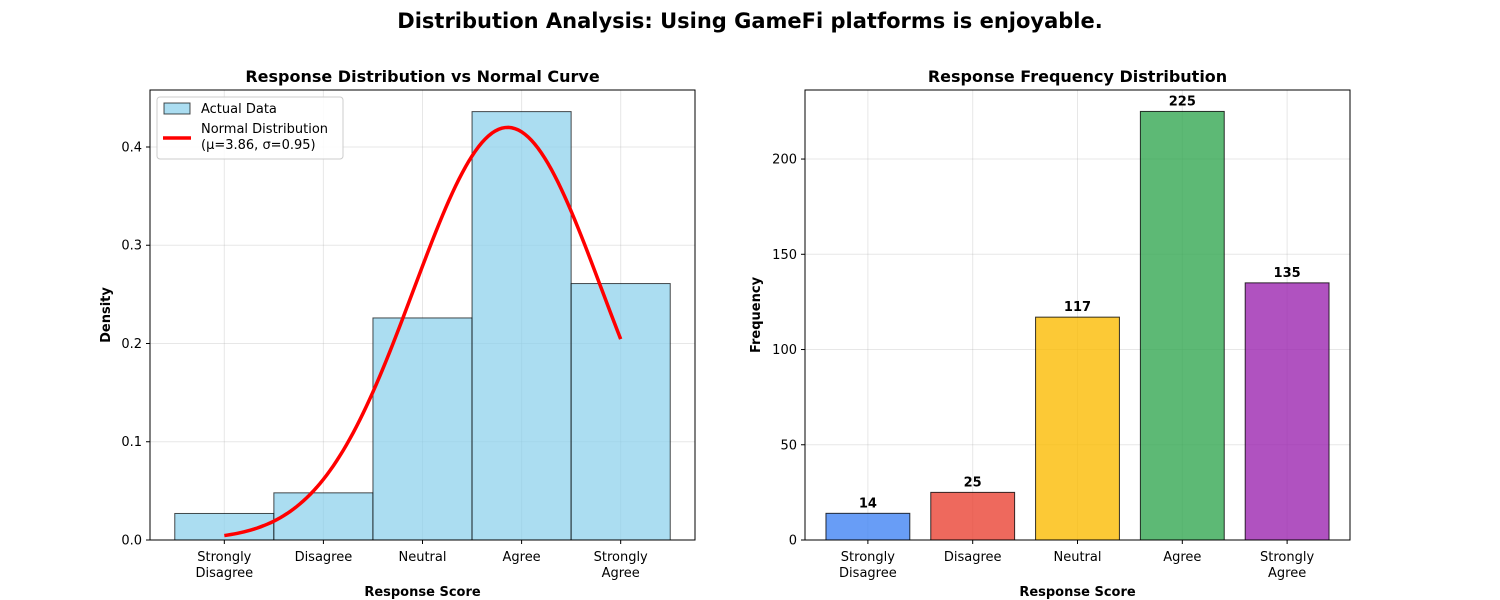 This screenshot has height=600, width=1500. Describe the element at coordinates (323, 516) in the screenshot. I see `histogram-bar-disagree` at that location.